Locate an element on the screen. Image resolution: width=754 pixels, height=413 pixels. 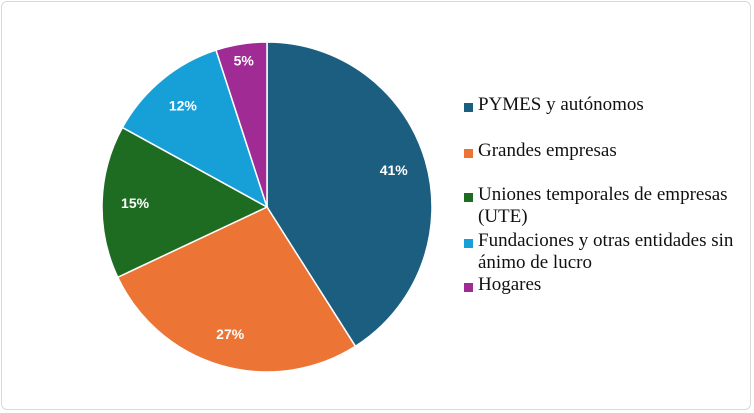
slice-data-label: 27% is located at coordinates (230, 334).